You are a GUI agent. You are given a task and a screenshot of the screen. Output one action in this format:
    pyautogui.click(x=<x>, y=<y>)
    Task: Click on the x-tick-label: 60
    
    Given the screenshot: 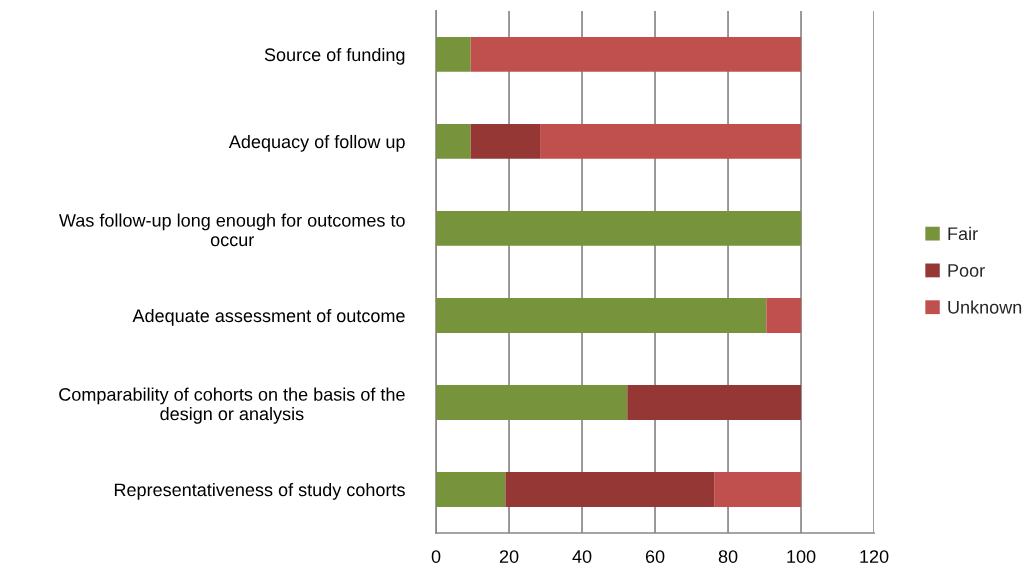 What is the action you would take?
    pyautogui.click(x=655, y=556)
    